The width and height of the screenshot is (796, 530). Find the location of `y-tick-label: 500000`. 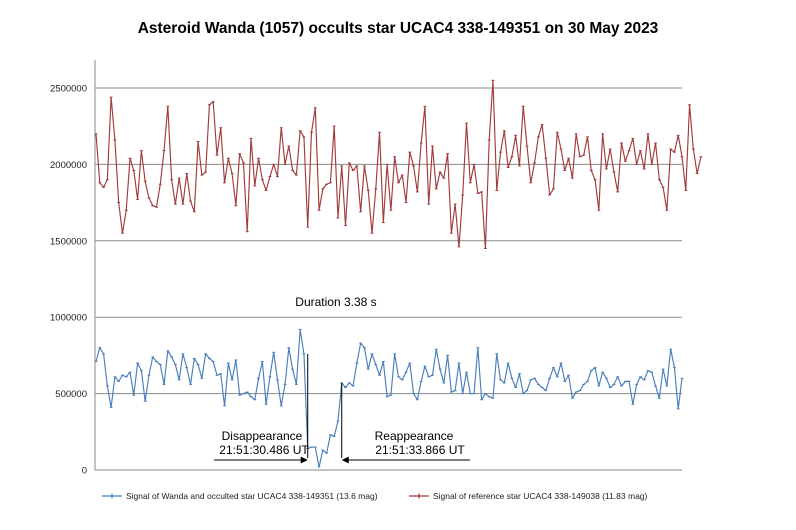

y-tick-label: 500000 is located at coordinates (71, 394).